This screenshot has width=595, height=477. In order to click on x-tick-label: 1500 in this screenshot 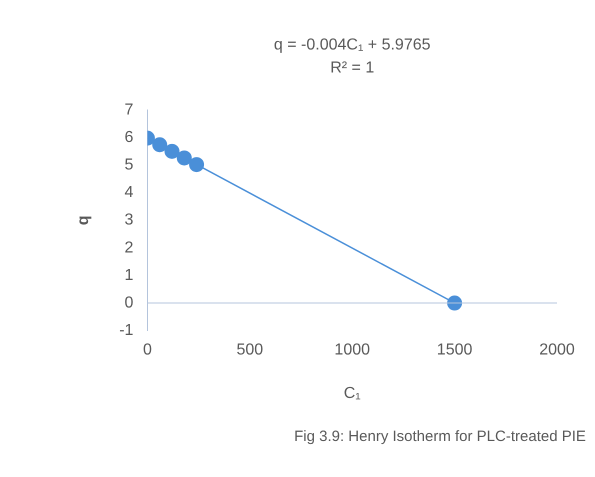, I will do `click(454, 350)`.